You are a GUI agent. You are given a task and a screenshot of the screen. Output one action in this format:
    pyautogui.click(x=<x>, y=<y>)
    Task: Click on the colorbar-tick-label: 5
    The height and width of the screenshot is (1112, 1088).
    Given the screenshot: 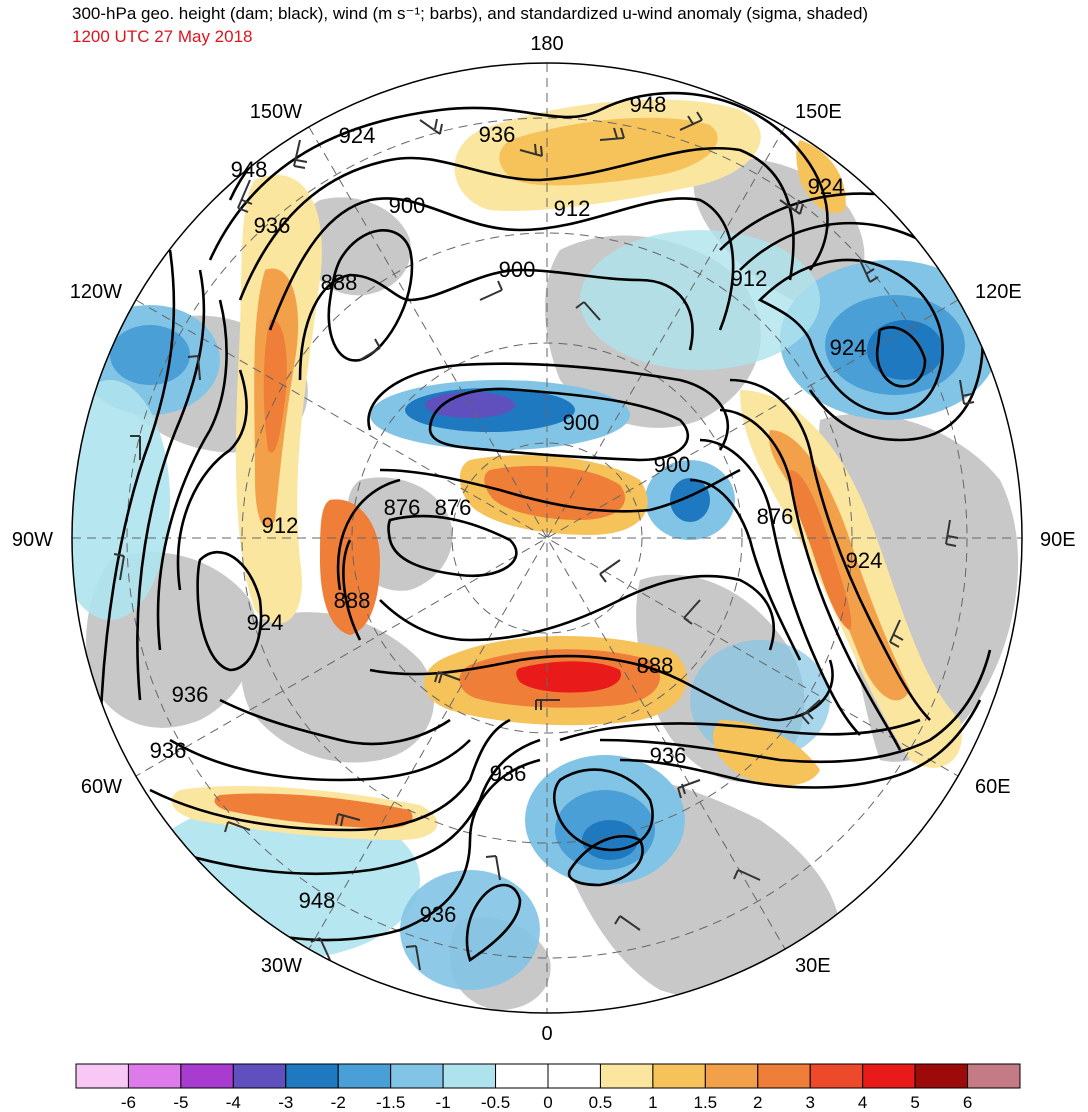 What is the action you would take?
    pyautogui.click(x=914, y=1102)
    